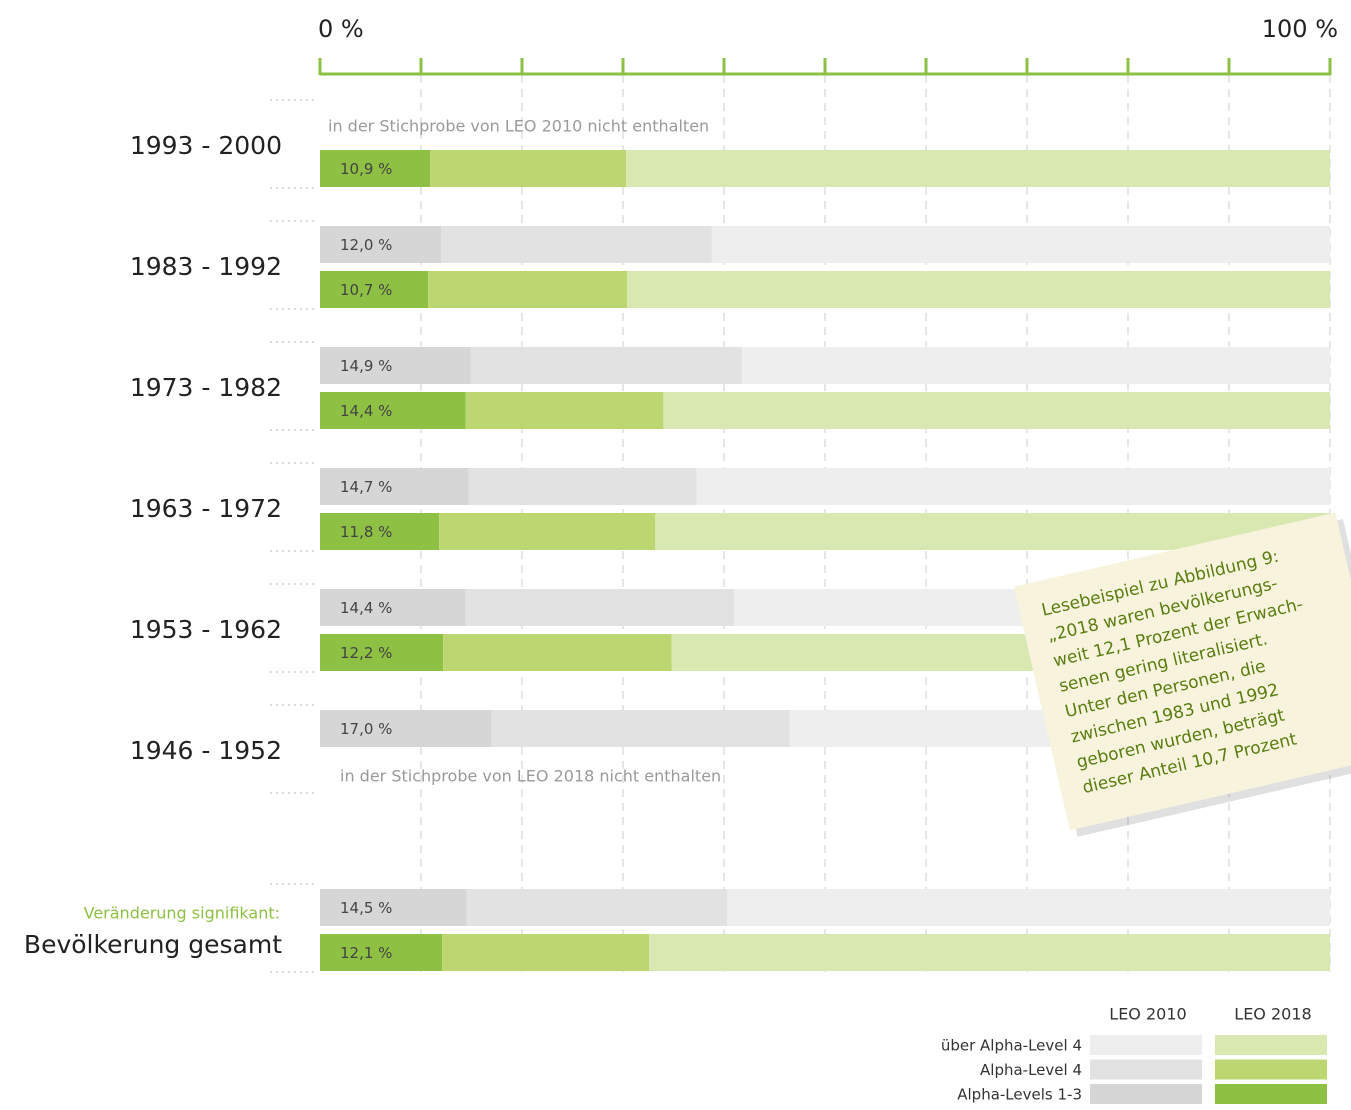 The width and height of the screenshot is (1351, 1110). Describe the element at coordinates (206, 145) in the screenshot. I see `category-label: 1993 - 2000` at that location.